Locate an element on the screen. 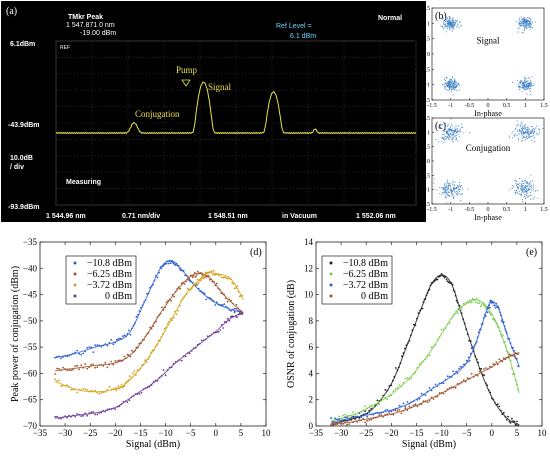 Image resolution: width=550 pixels, height=456 pixels. x-tick-label: 0.5 is located at coordinates (507, 210).